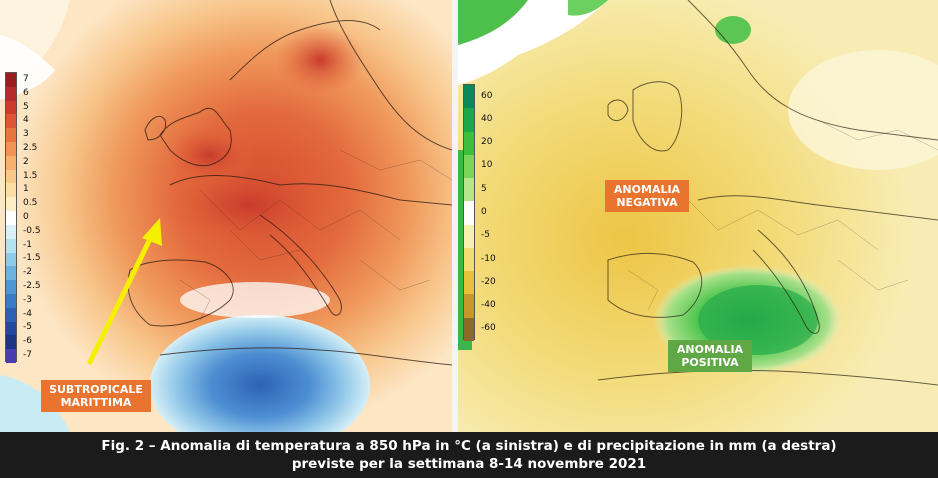 The image size is (938, 478). Describe the element at coordinates (484, 188) in the screenshot. I see `precipitation-legend-label: 5` at that location.